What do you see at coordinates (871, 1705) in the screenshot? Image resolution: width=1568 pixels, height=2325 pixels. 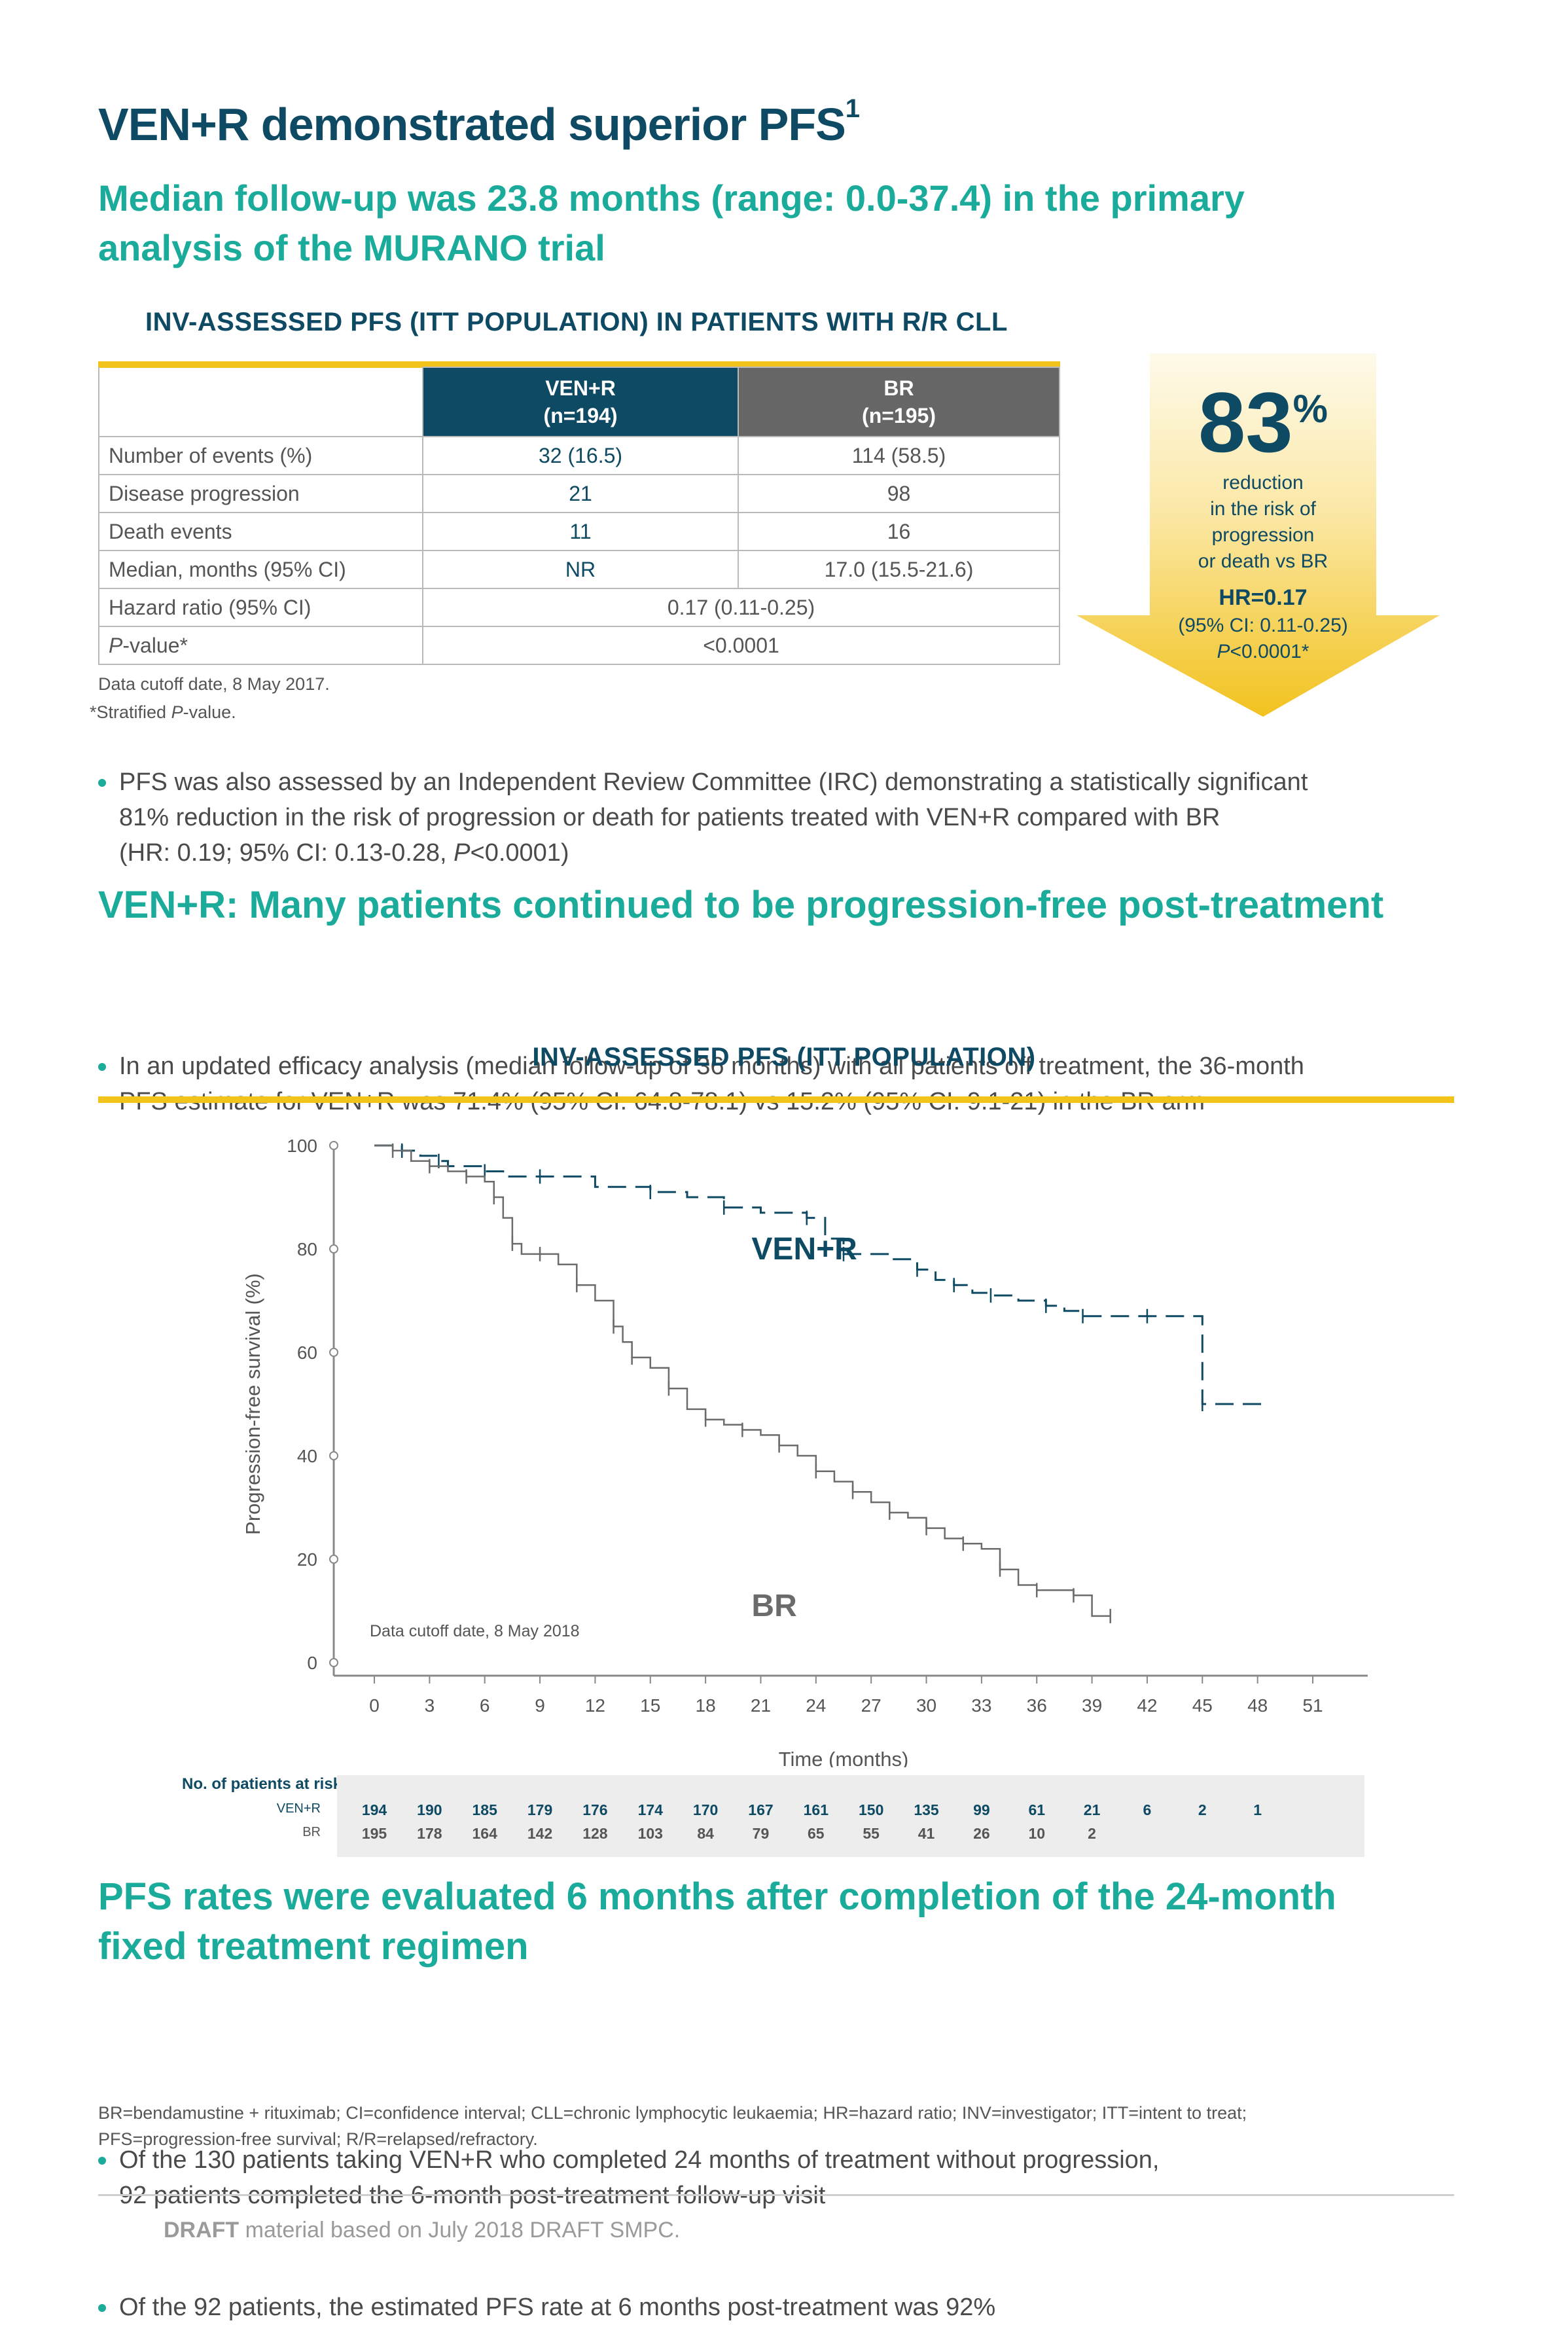 I see `x-tick-label: 27` at bounding box center [871, 1705].